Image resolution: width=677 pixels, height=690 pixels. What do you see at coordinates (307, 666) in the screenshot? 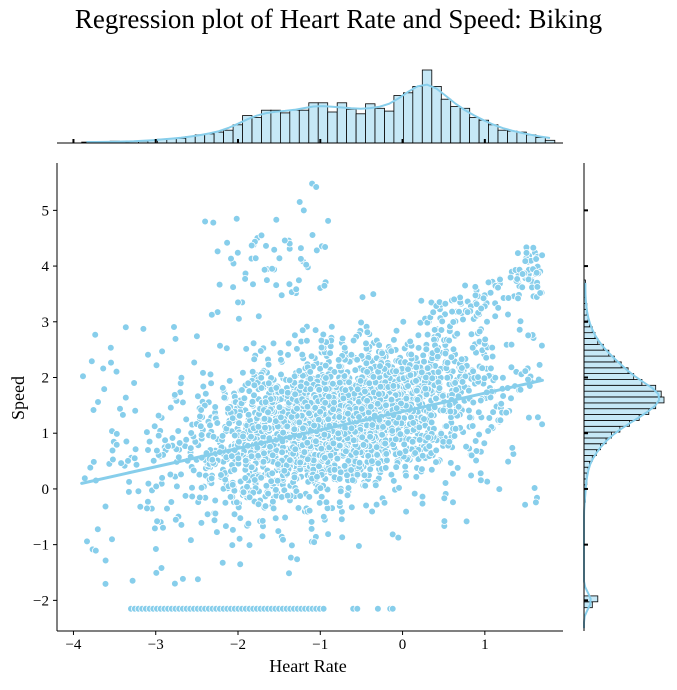
I see `x-axis-label: Heart Rate` at bounding box center [307, 666].